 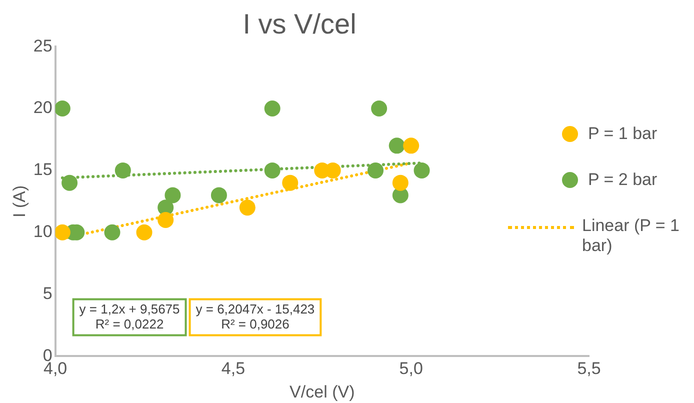 I want to click on legend-label: P = 2 bar, so click(x=623, y=180).